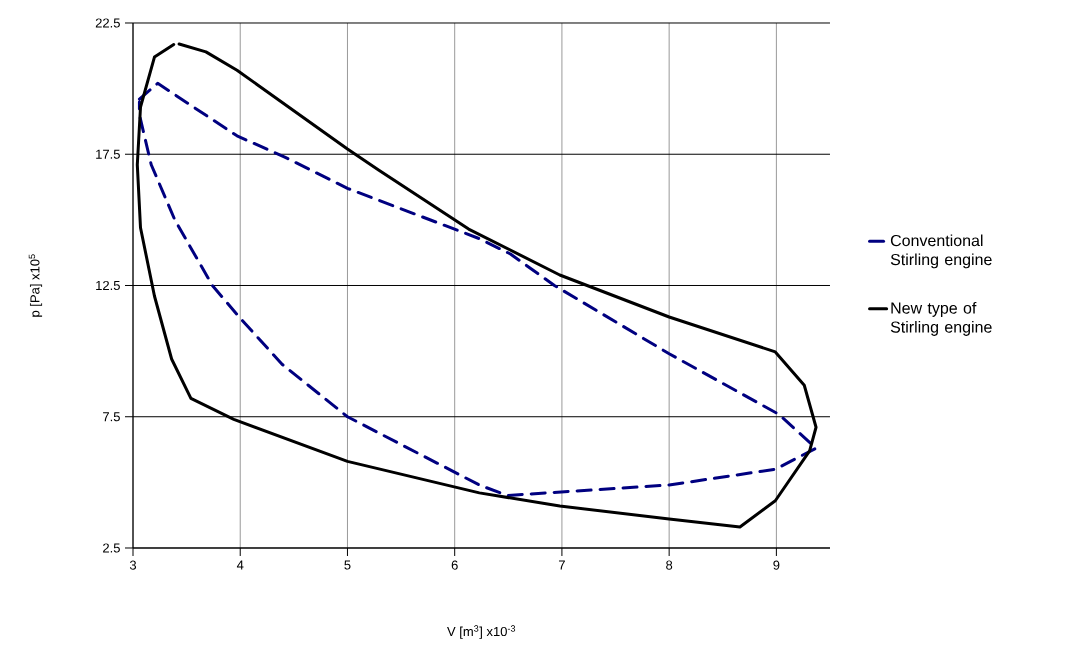 This screenshot has width=1069, height=647. Describe the element at coordinates (347, 565) in the screenshot. I see `x-tick-label: 5` at that location.